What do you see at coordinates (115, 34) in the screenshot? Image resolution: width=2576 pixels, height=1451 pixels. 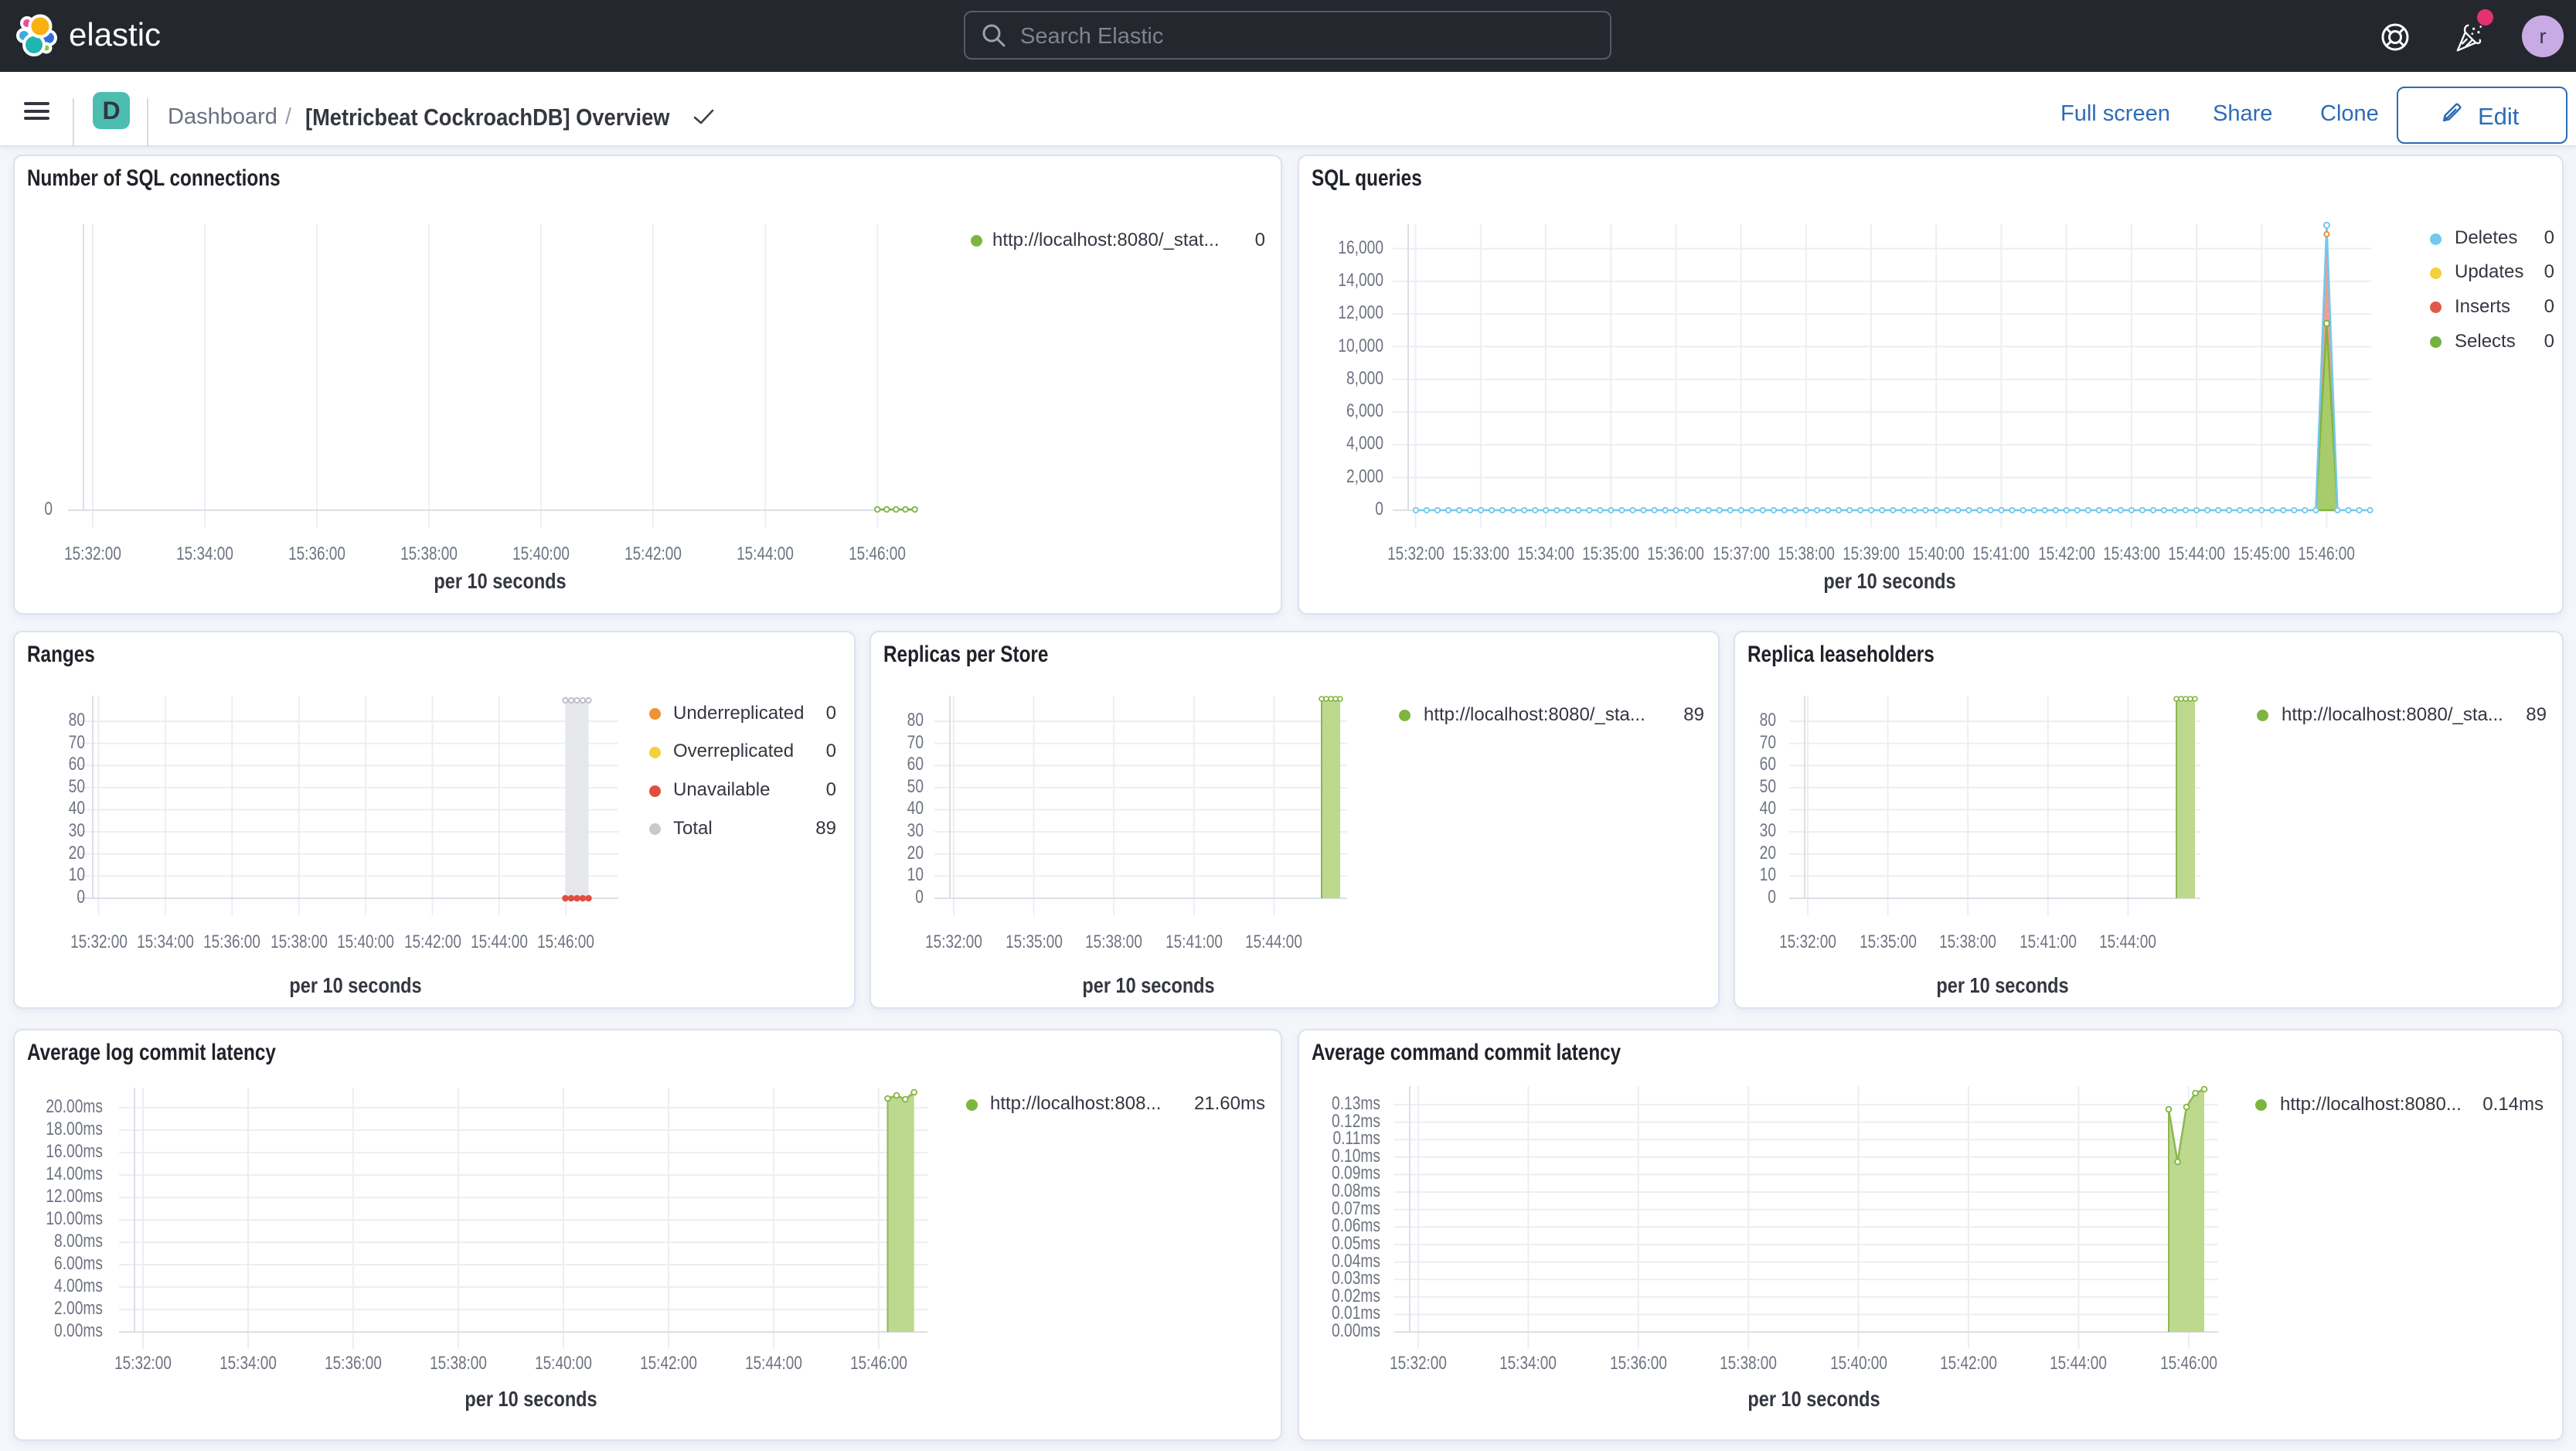 I see `svg-text: elastic` at bounding box center [115, 34].